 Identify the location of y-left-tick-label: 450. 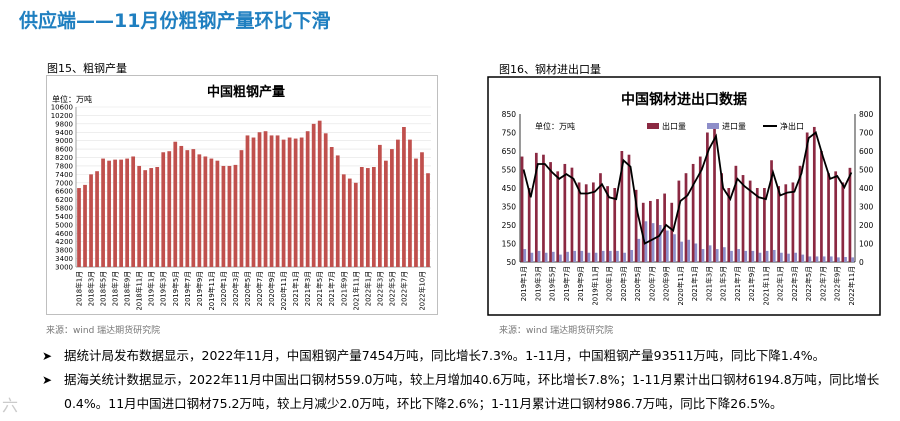
(509, 188).